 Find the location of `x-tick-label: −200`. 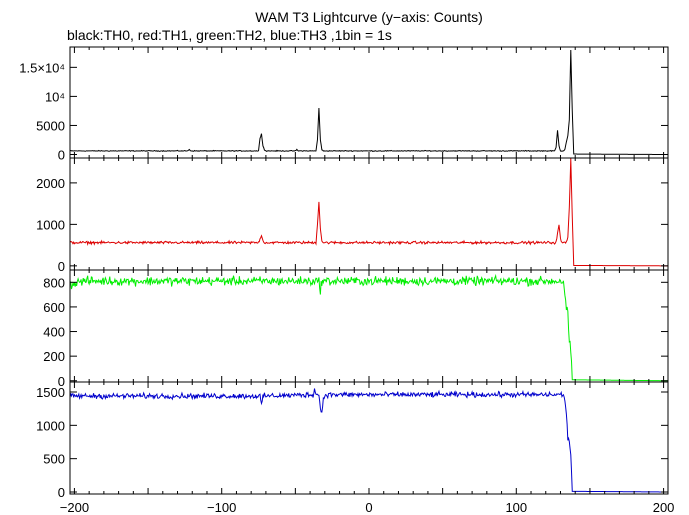

x-tick-label: −200 is located at coordinates (74, 507).